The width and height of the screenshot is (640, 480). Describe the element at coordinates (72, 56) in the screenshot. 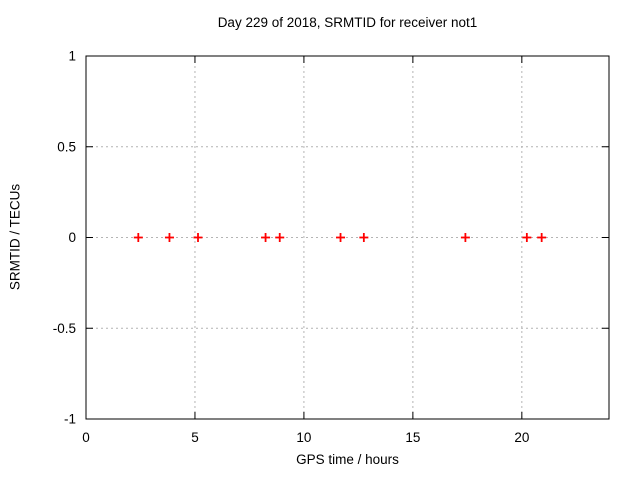

I see `y-tick-label: 1` at that location.